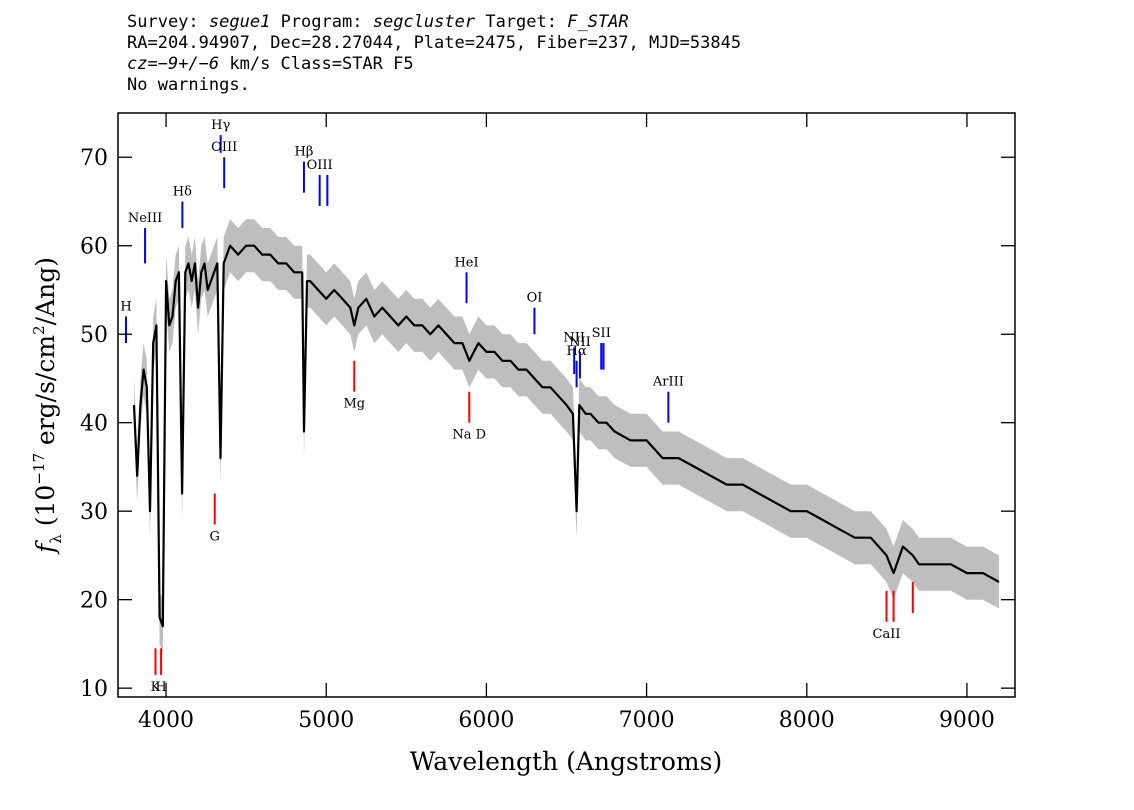 The image size is (1134, 810). I want to click on y-tick-label: 70, so click(94, 158).